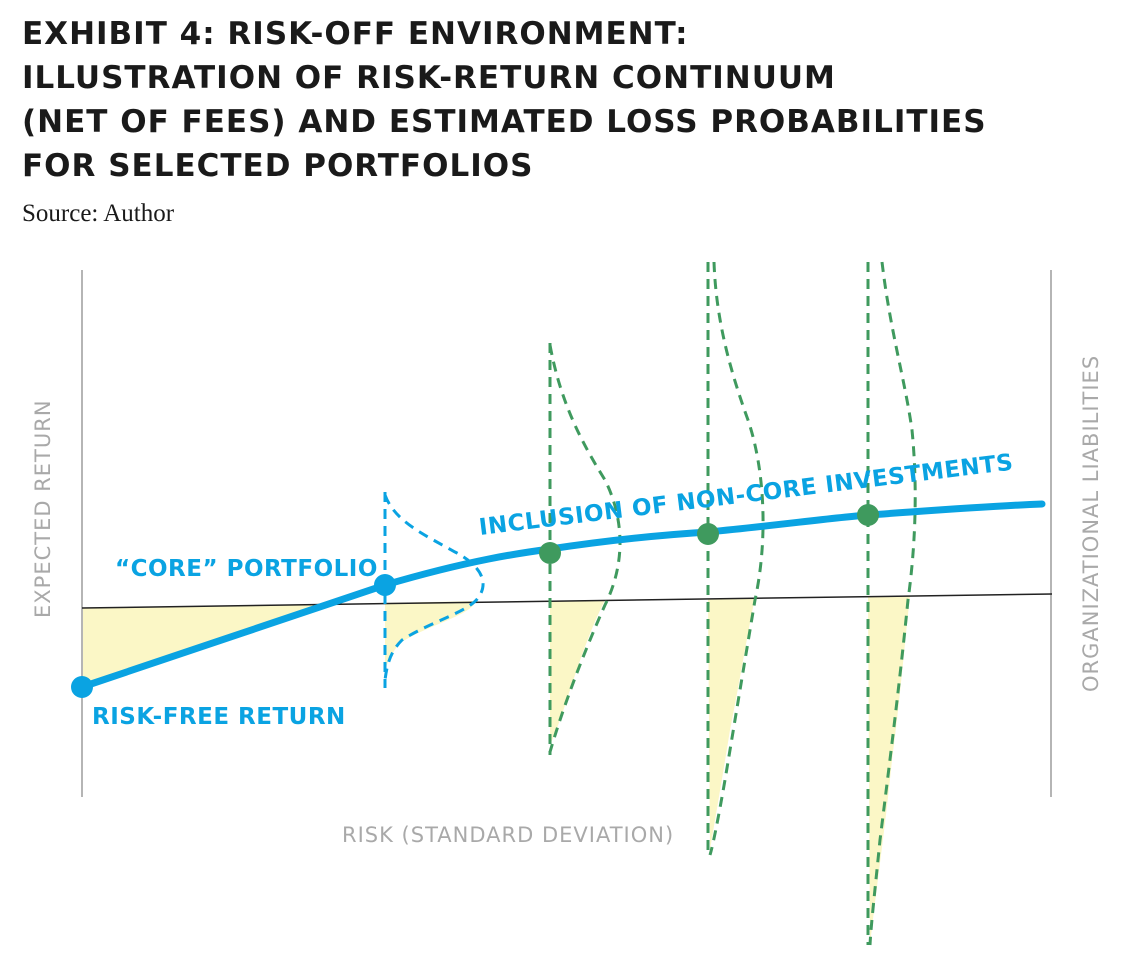 Image resolution: width=1130 pixels, height=978 pixels. I want to click on liability-line, so click(567, 601).